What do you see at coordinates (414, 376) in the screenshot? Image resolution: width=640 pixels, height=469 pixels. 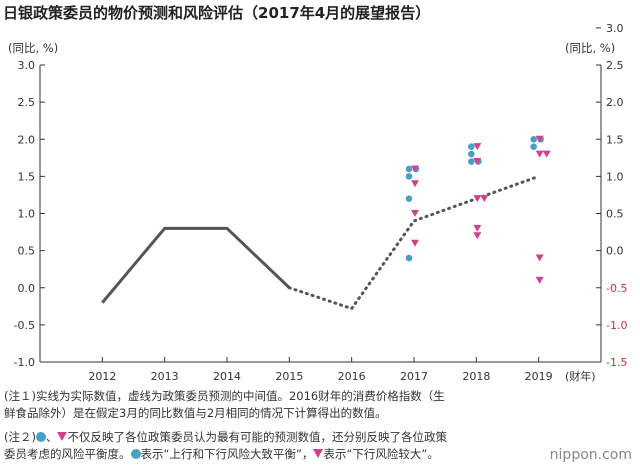 I see `x-tick-label: 2017` at bounding box center [414, 376].